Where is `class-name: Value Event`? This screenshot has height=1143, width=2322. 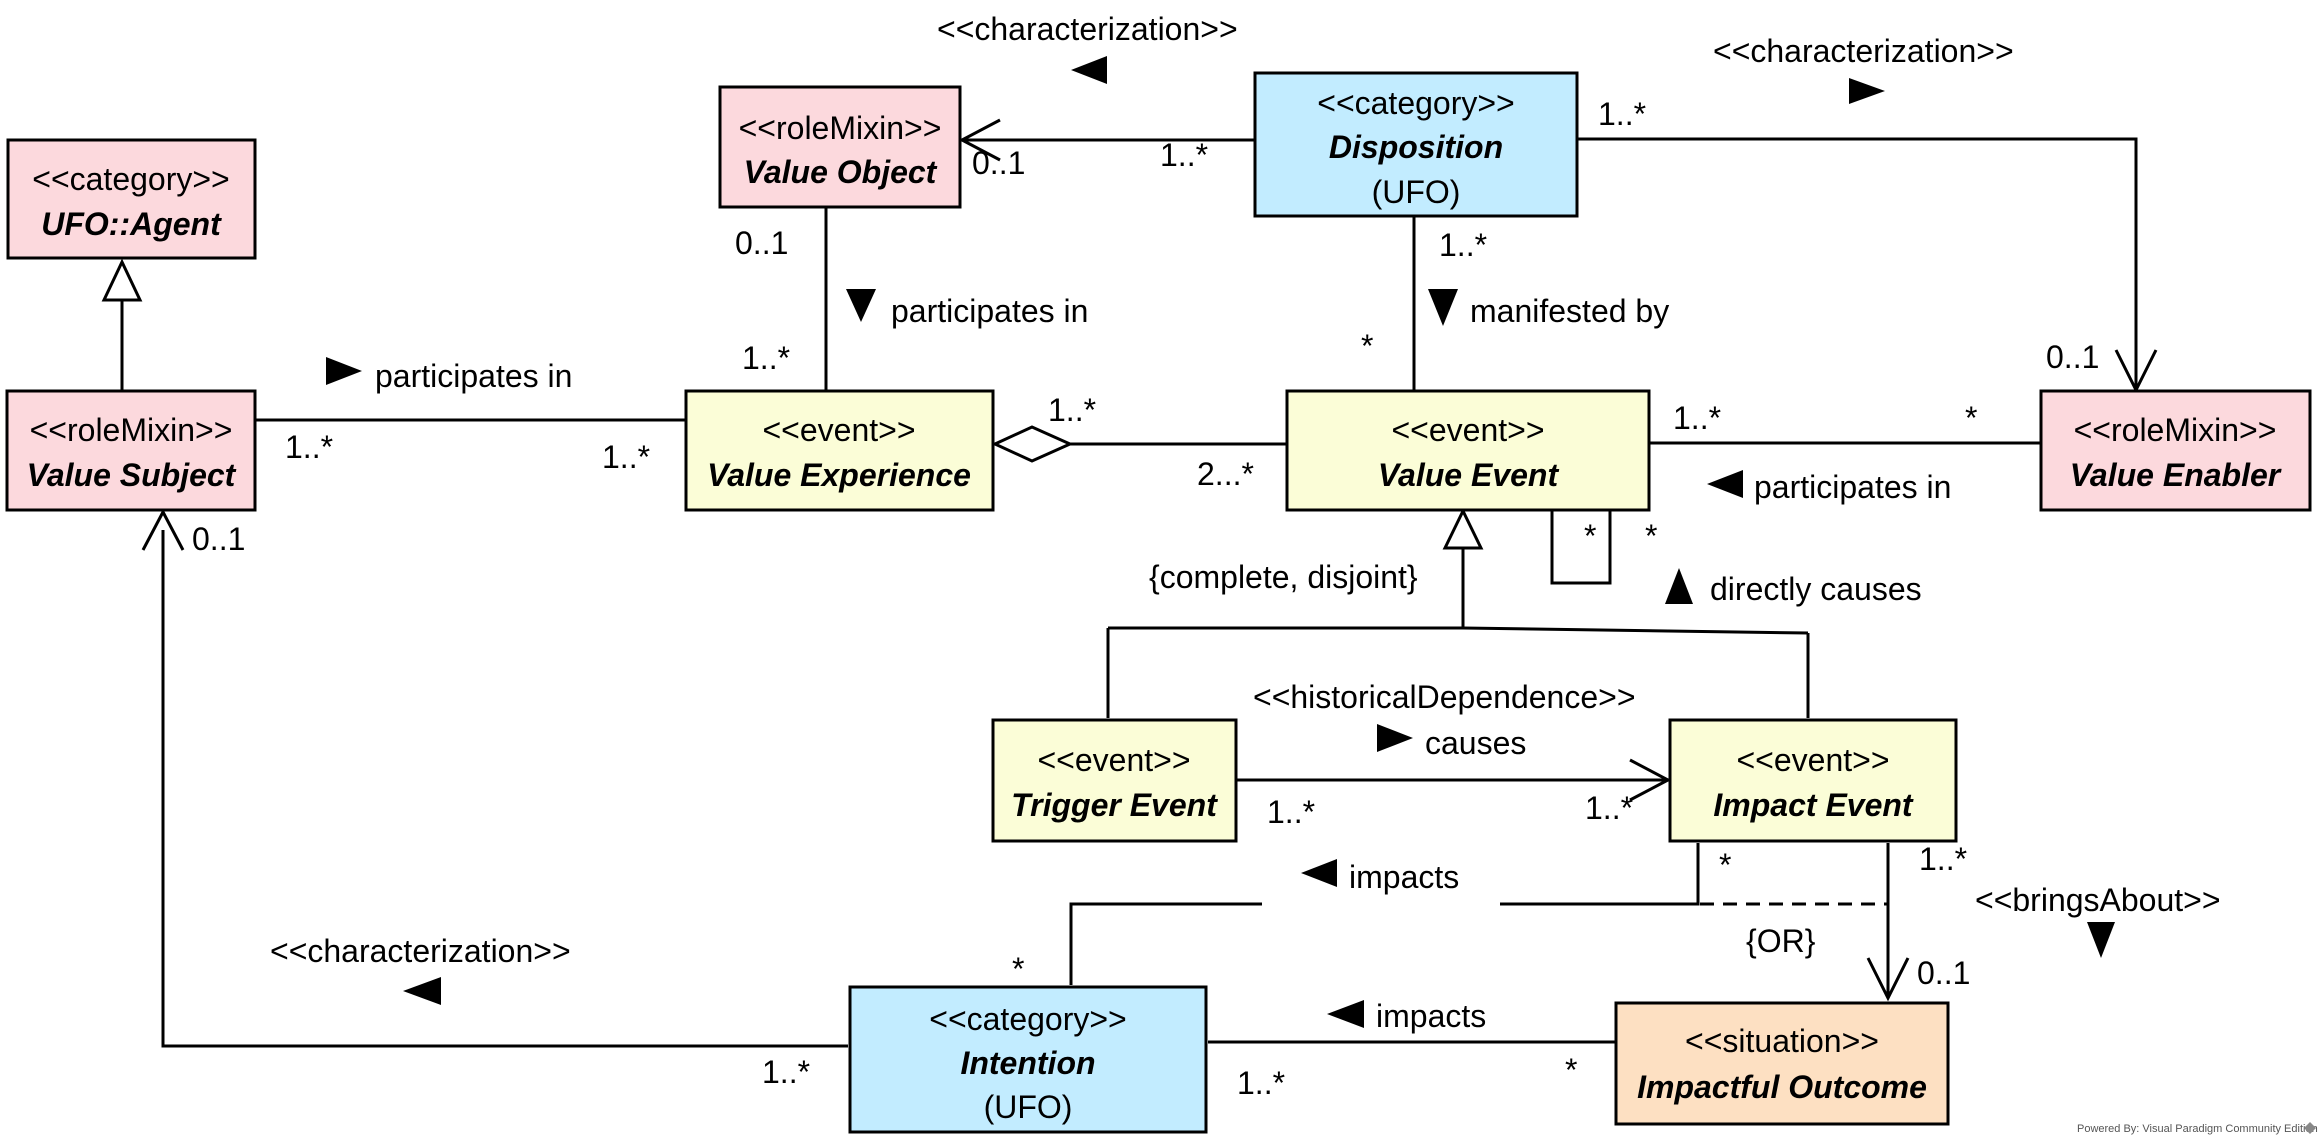 class-name: Value Event is located at coordinates (1469, 475).